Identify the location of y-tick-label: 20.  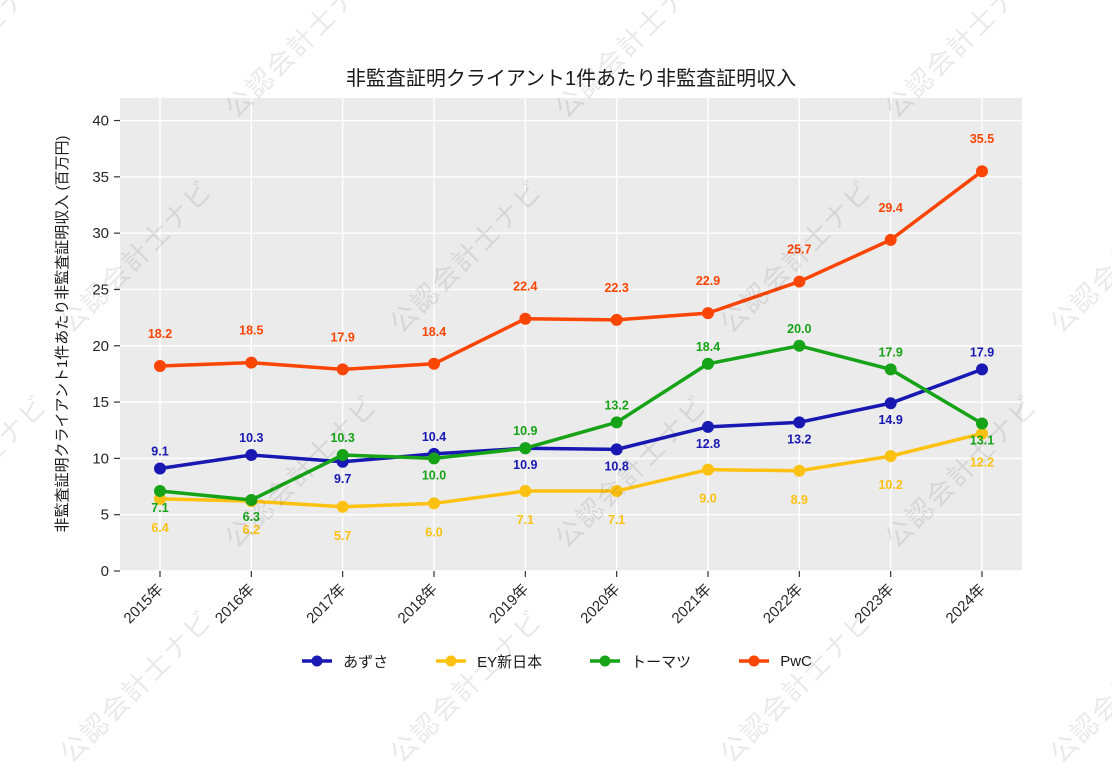
(100, 346).